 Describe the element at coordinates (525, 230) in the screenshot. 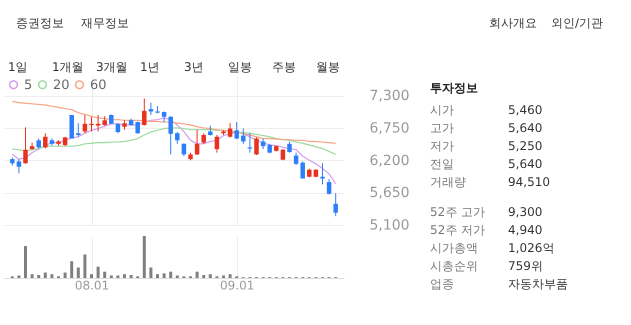

I see `text: 4,940` at that location.